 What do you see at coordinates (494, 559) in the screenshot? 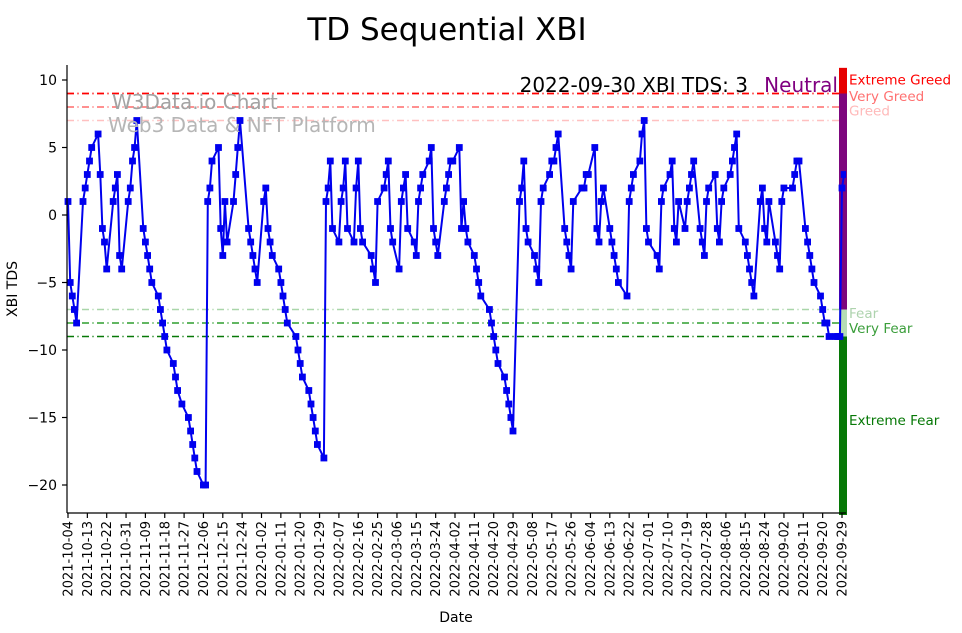
I see `x-tick-label: 2022-04-20` at bounding box center [494, 559].